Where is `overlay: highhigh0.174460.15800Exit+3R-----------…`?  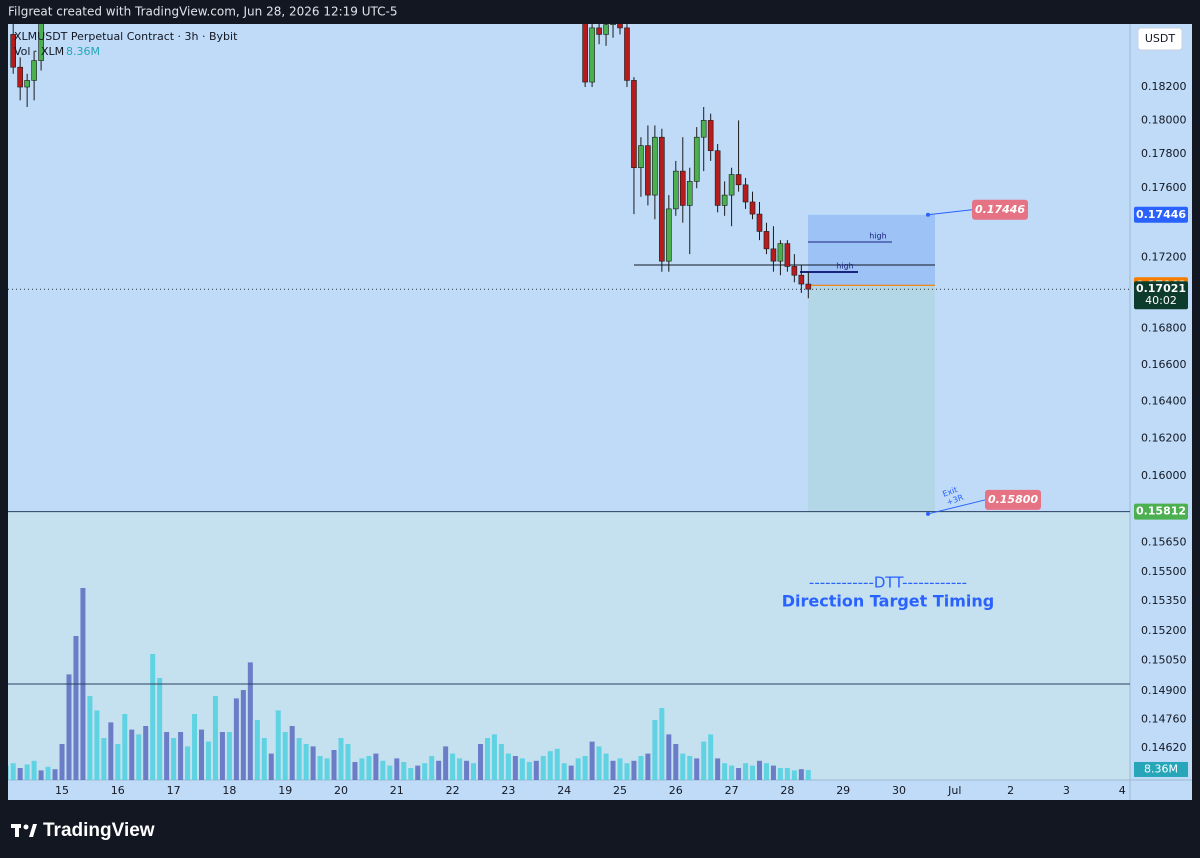 overlay: highhigh0.174460.15800Exit+3R-----------… is located at coordinates (911, 405).